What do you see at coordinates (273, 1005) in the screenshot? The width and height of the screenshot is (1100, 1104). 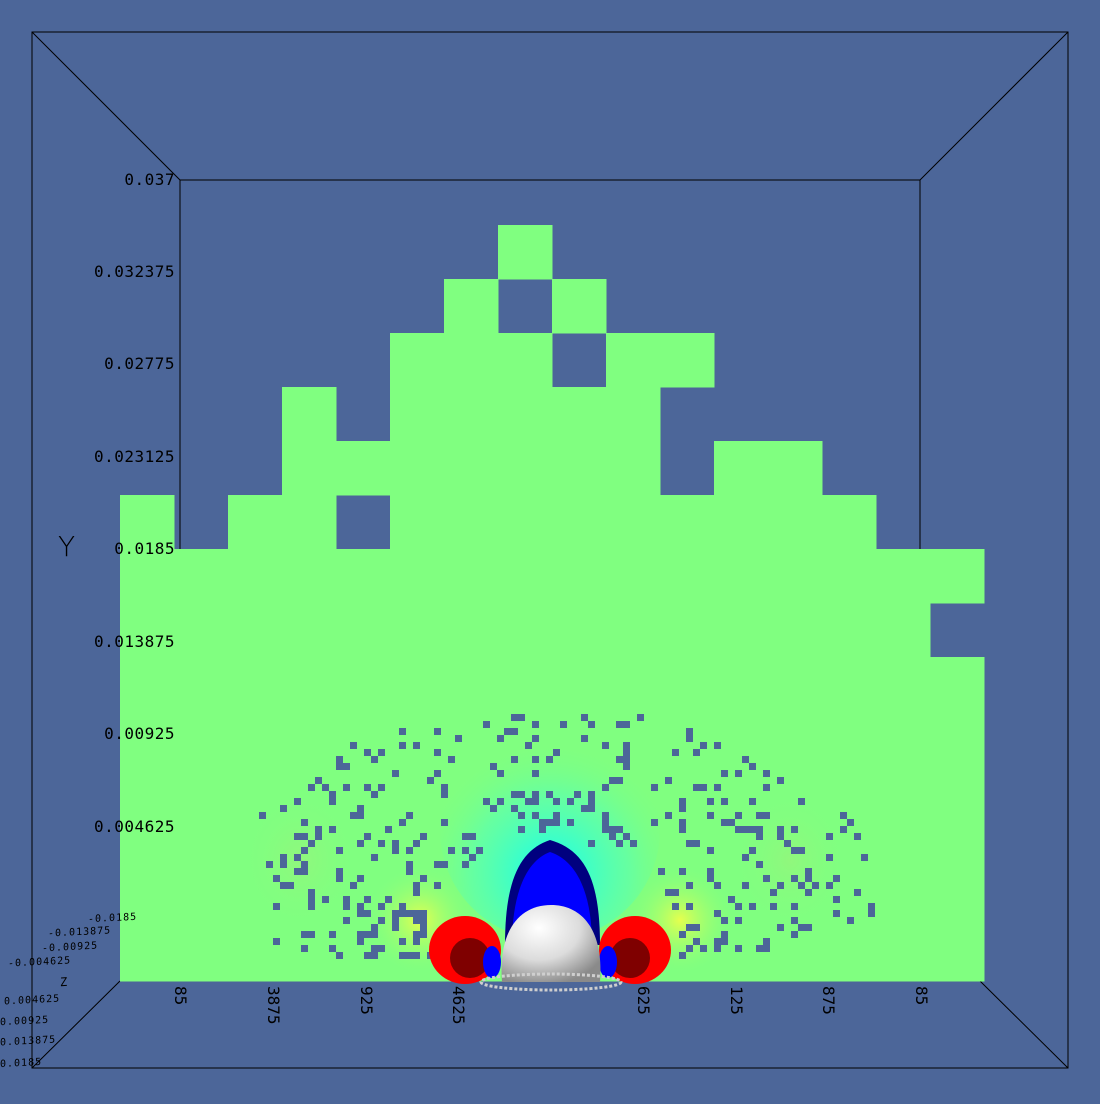 I see `x-tick-label: 3875` at bounding box center [273, 1005].